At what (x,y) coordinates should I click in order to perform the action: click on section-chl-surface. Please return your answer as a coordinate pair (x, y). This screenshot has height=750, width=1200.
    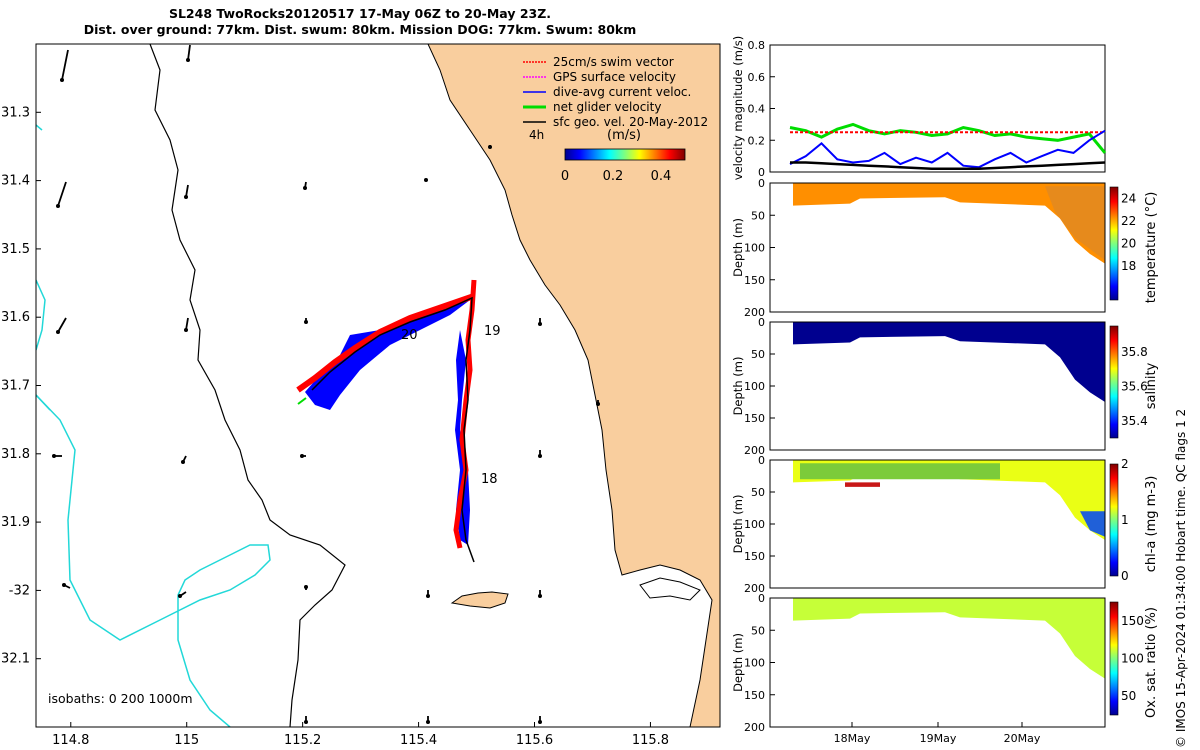
    Looking at the image, I should click on (900, 471).